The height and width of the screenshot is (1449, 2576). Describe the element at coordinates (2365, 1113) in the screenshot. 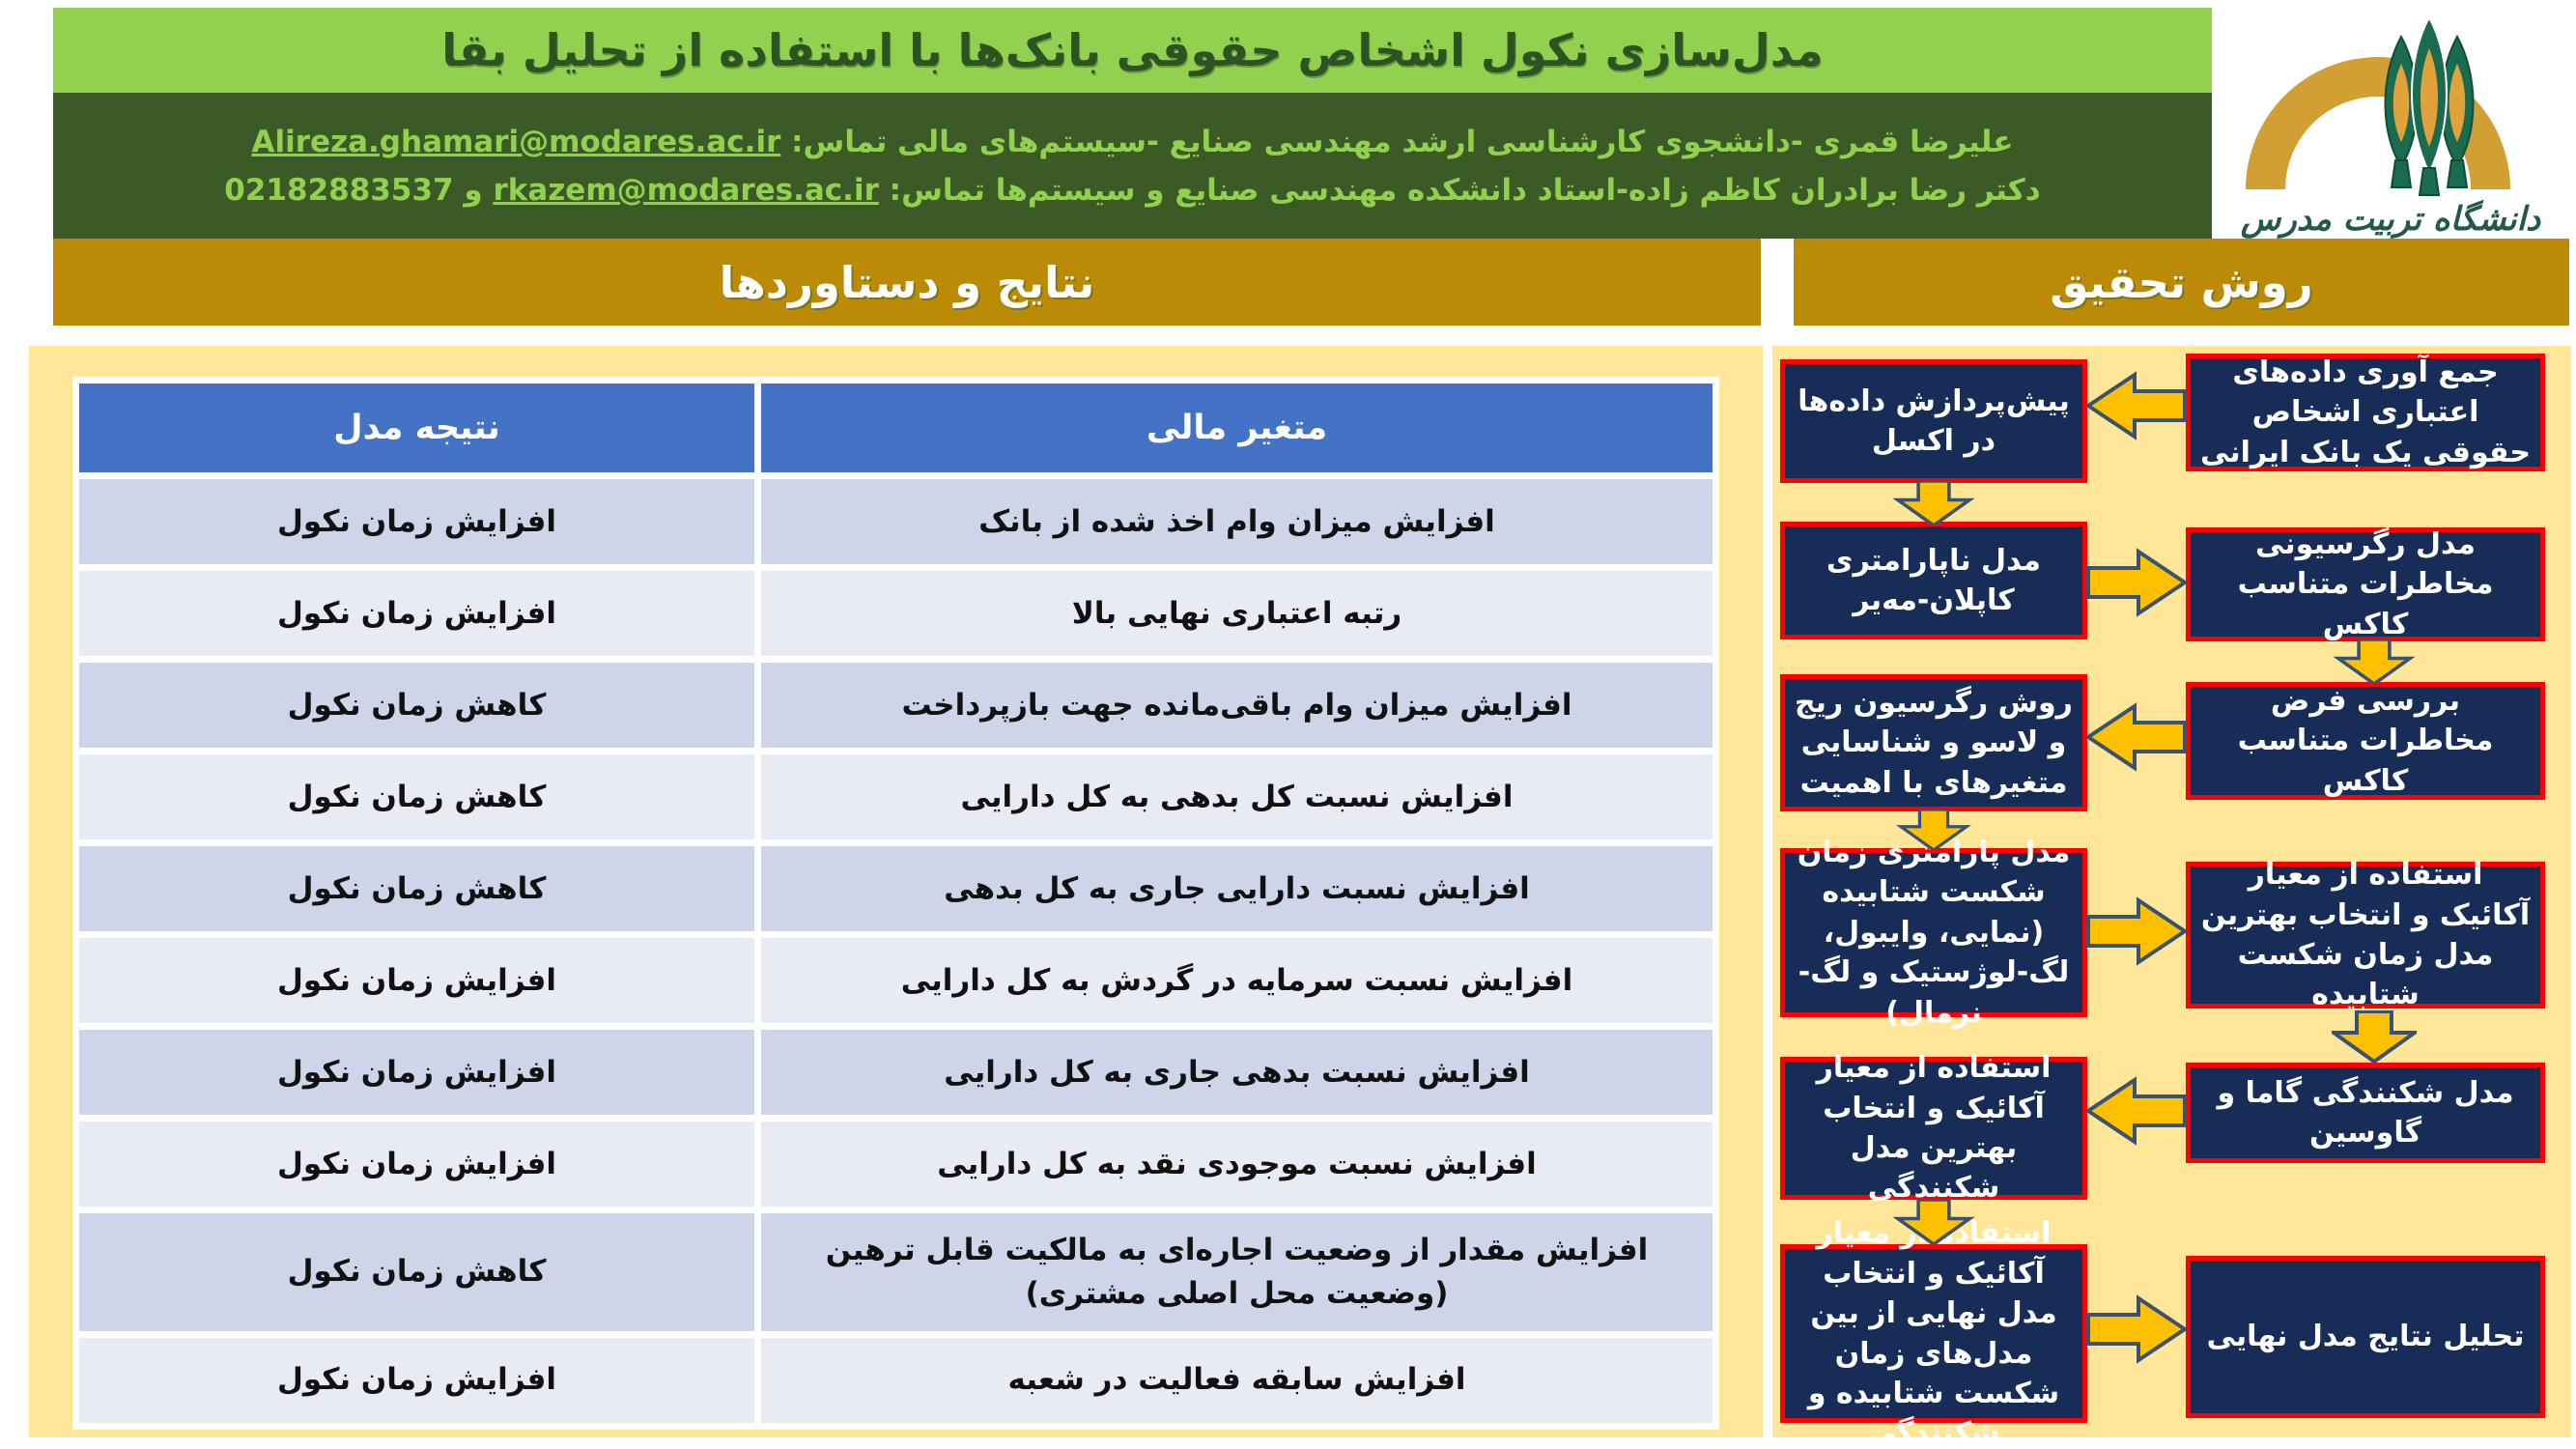

I see `flow-box-frailty-models: مدل شکنندگی گاما و گاوسین` at that location.